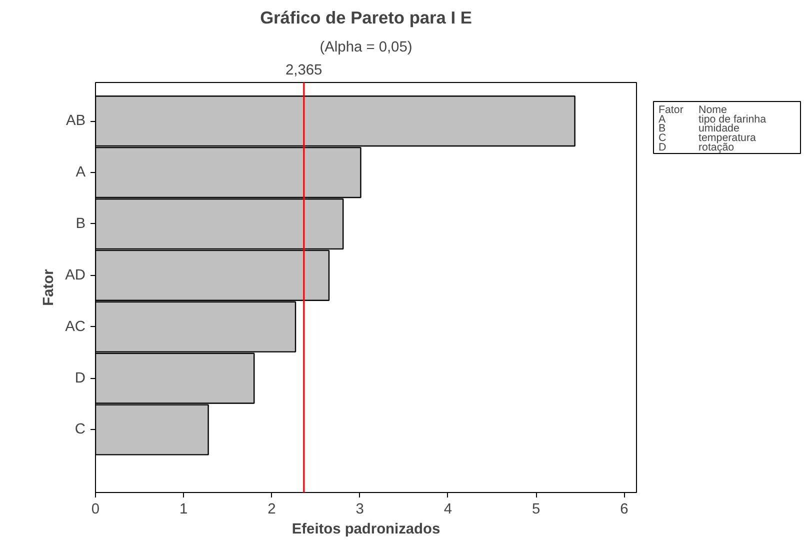 The image size is (811, 542). What do you see at coordinates (366, 530) in the screenshot?
I see `x-axis-title: Efeitos padronizados` at bounding box center [366, 530].